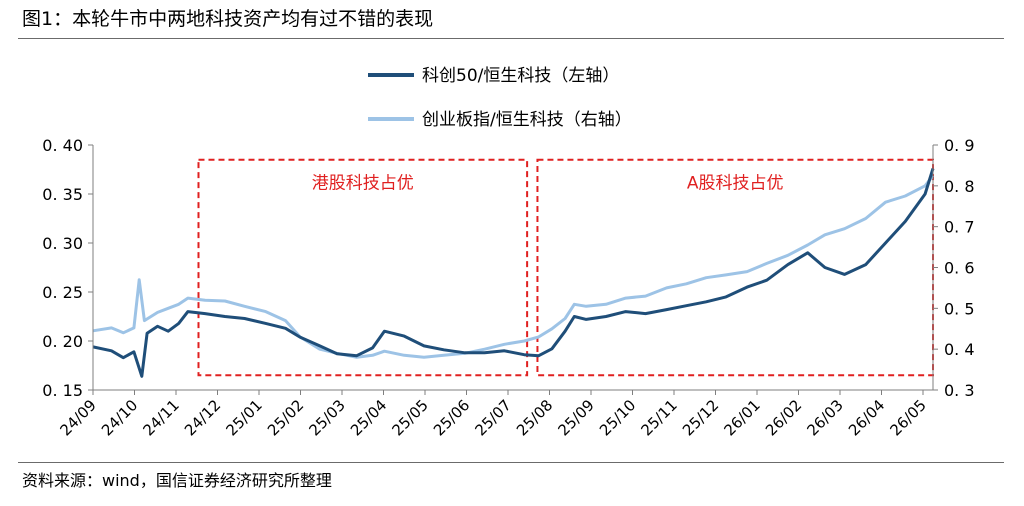 The width and height of the screenshot is (1024, 506). Describe the element at coordinates (363, 184) in the screenshot. I see `annotation-label: 港股科技占优` at that location.